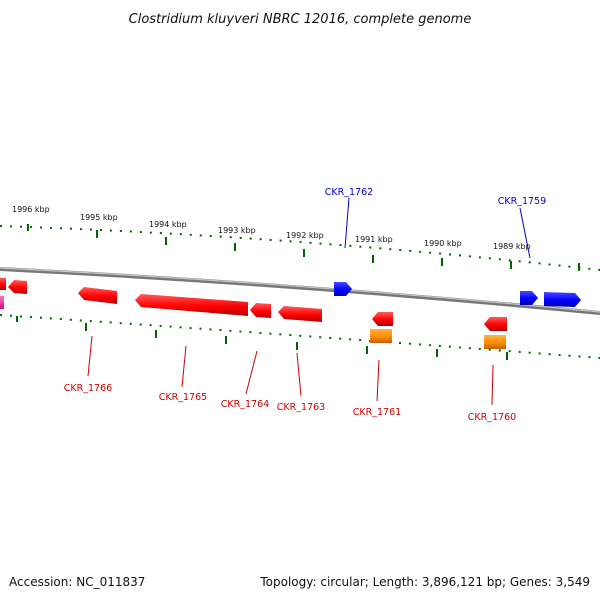 The height and width of the screenshot is (600, 600). What do you see at coordinates (88, 388) in the screenshot?
I see `label-ckr-1766: CKR_1766` at bounding box center [88, 388].